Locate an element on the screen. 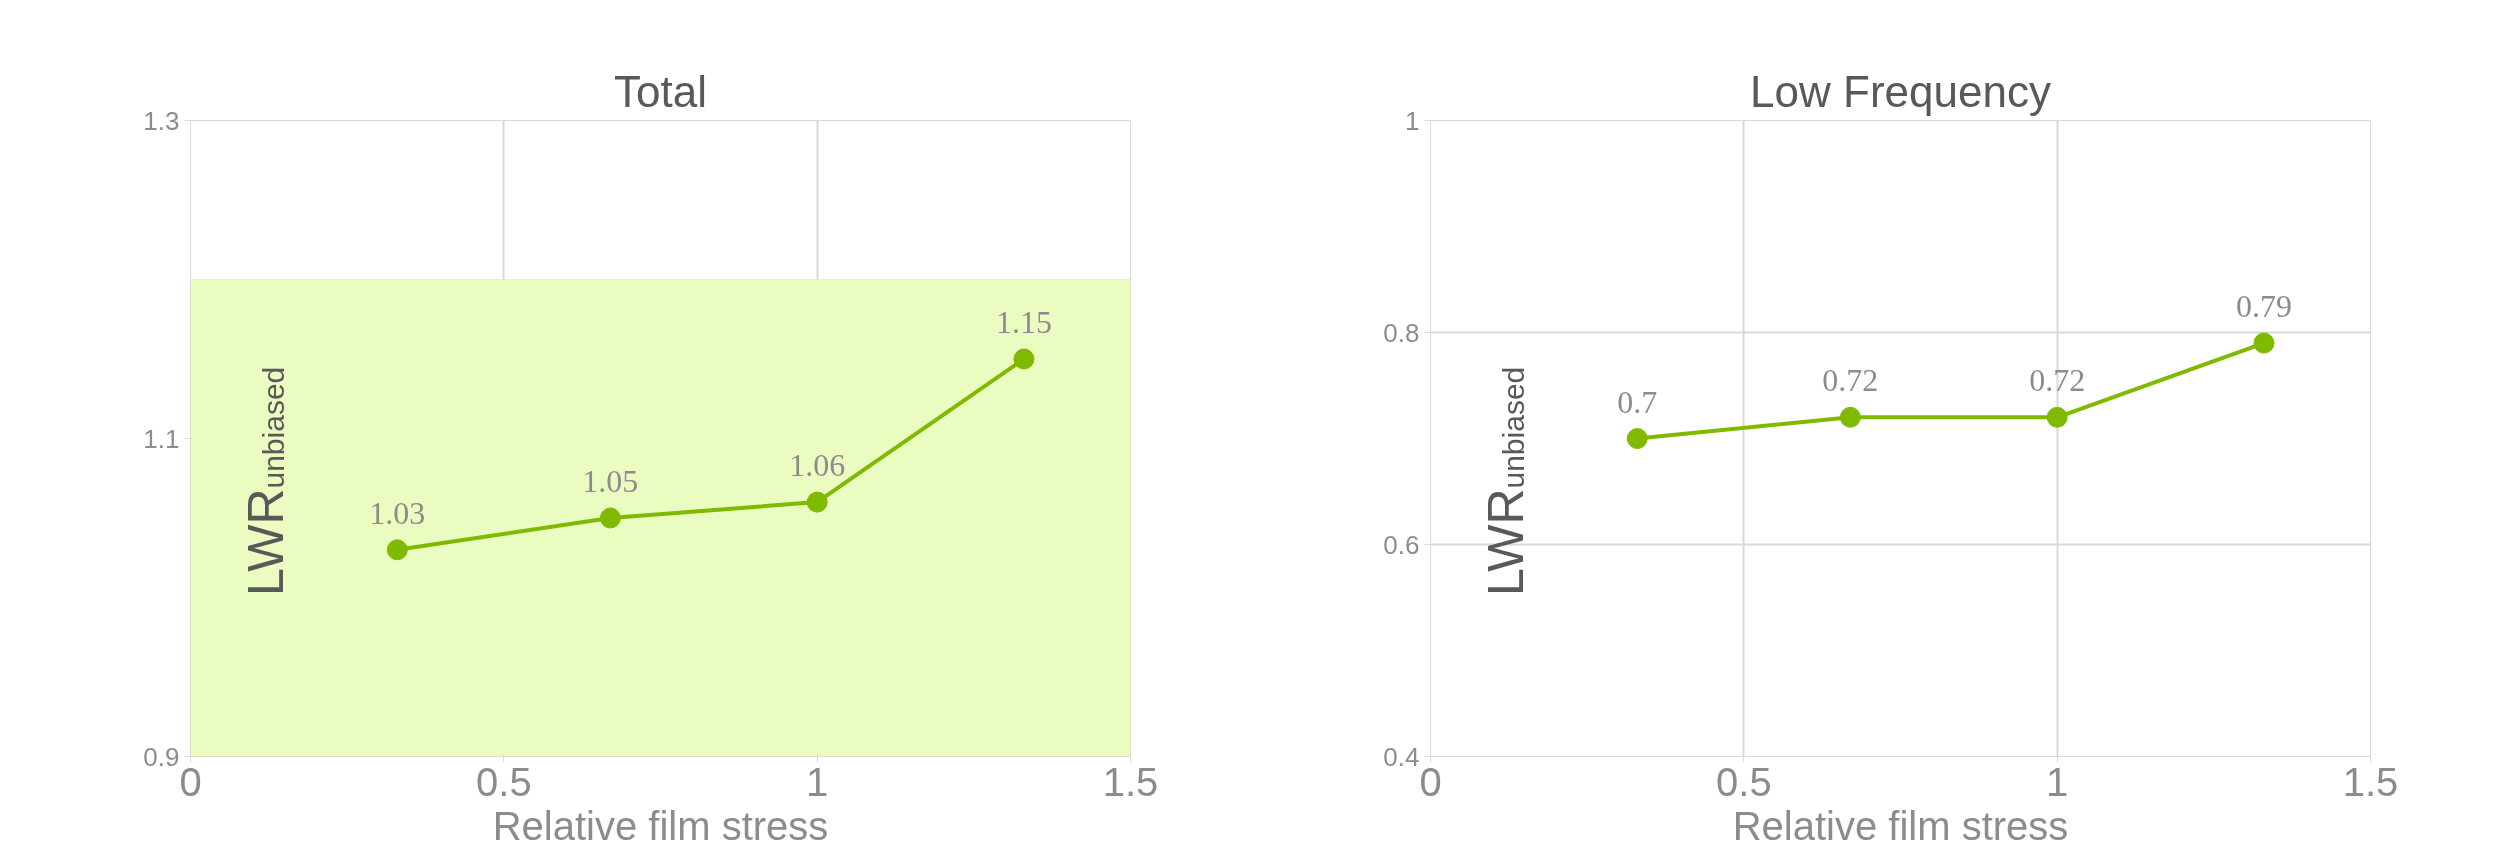 This screenshot has height=865, width=2499. data-label: 0.79 is located at coordinates (2263, 306).